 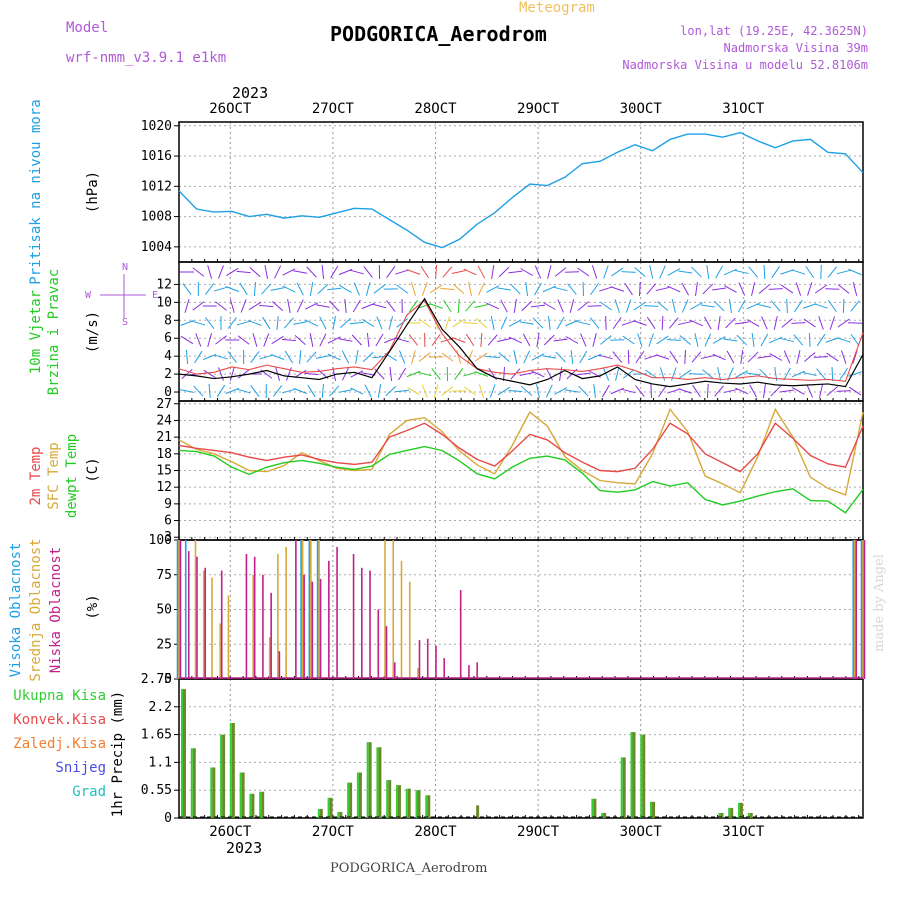 What do you see at coordinates (521, 479) in the screenshot?
I see `temp-dew-line` at bounding box center [521, 479].